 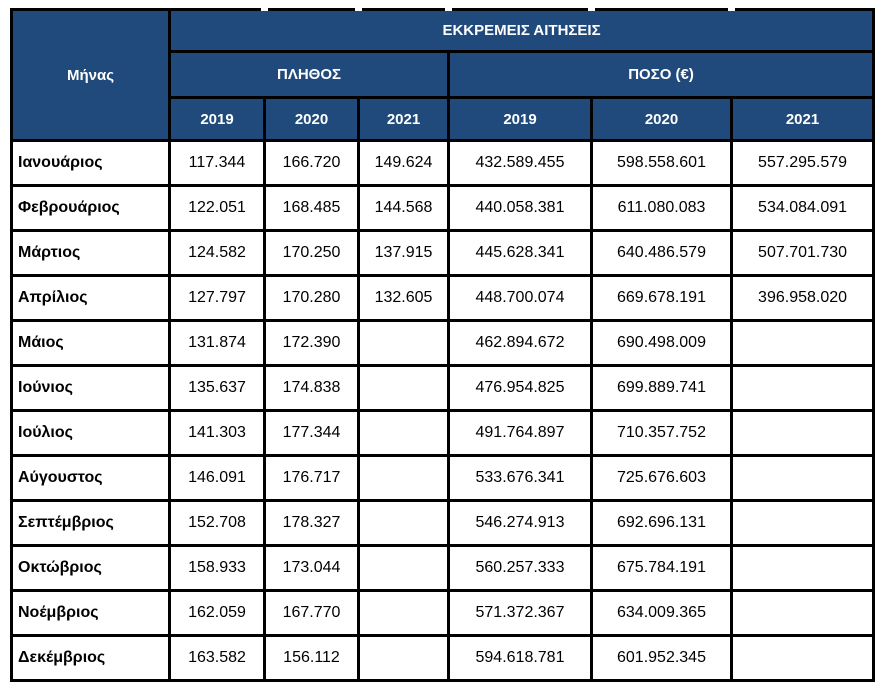 I want to click on value-cell: 174.838, so click(x=311, y=388).